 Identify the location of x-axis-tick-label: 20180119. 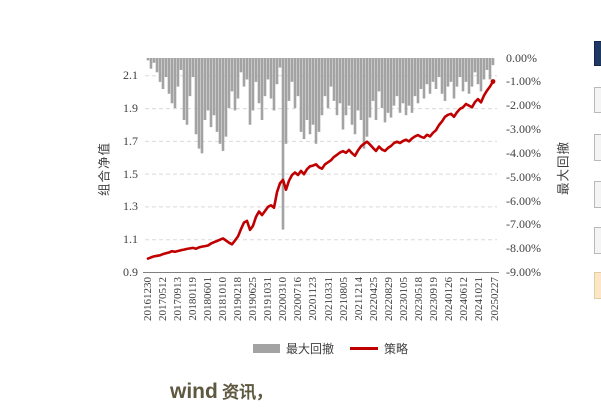
(192, 299).